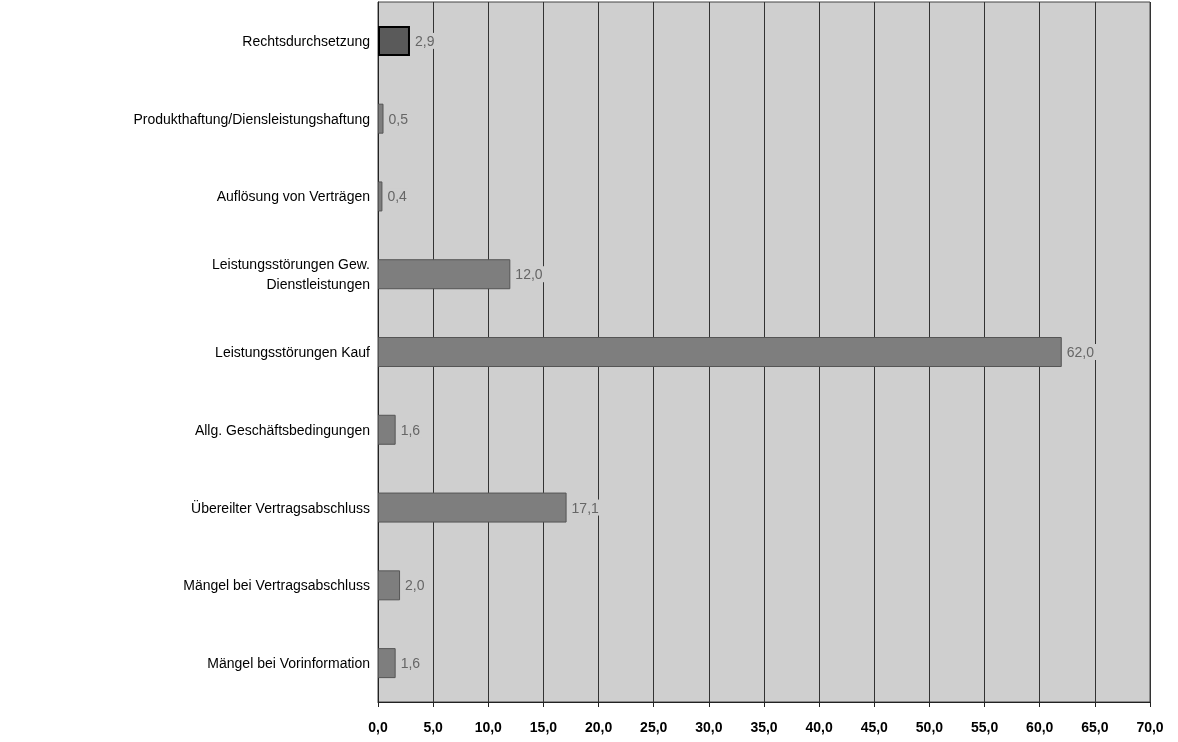  Describe the element at coordinates (1040, 727) in the screenshot. I see `x-tick-label: 60,0` at that location.